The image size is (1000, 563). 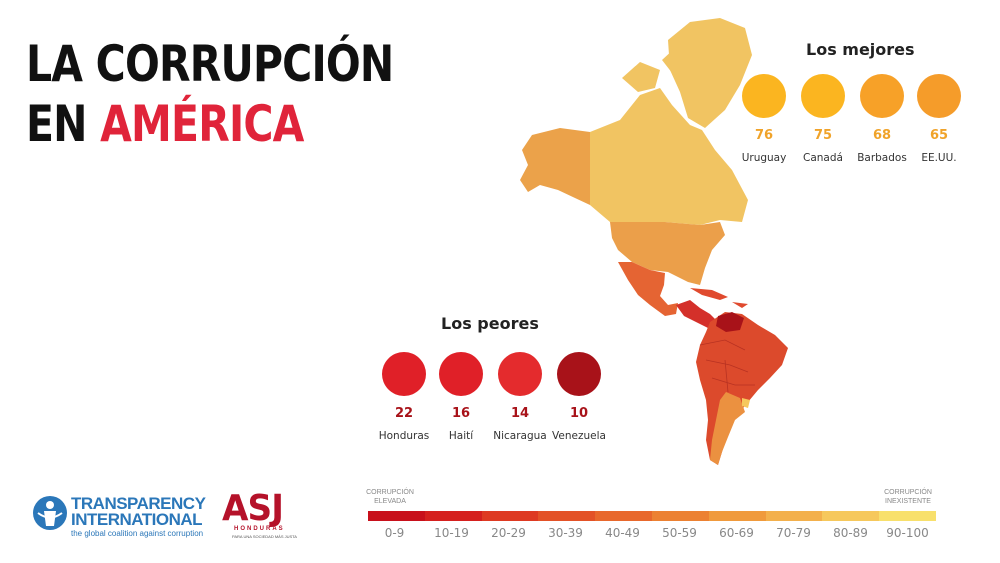 I want to click on country-score: 76, so click(x=764, y=135).